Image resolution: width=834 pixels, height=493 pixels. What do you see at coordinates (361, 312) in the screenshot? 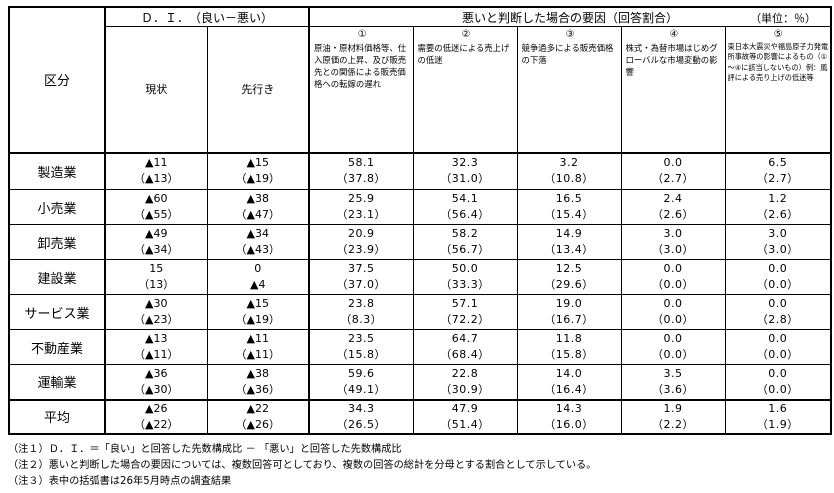
I see `reason-1-cell: 23.8 （8.3）` at bounding box center [361, 312].